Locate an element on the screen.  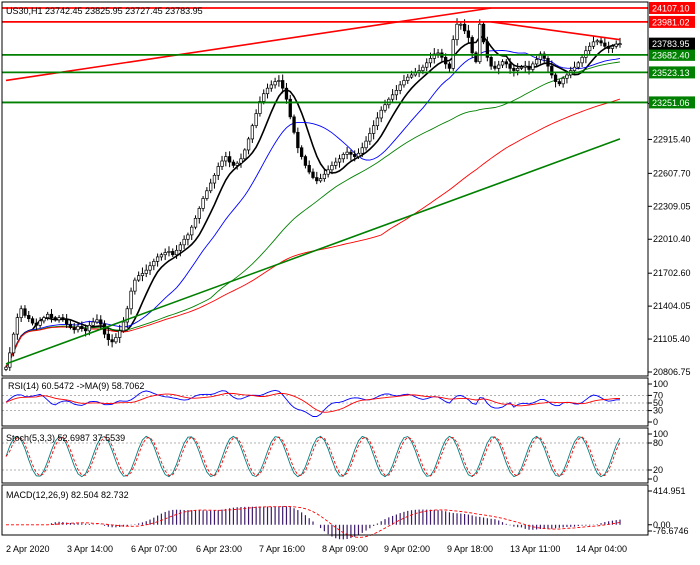
level-price-label: 23251.06 is located at coordinates (671, 103).